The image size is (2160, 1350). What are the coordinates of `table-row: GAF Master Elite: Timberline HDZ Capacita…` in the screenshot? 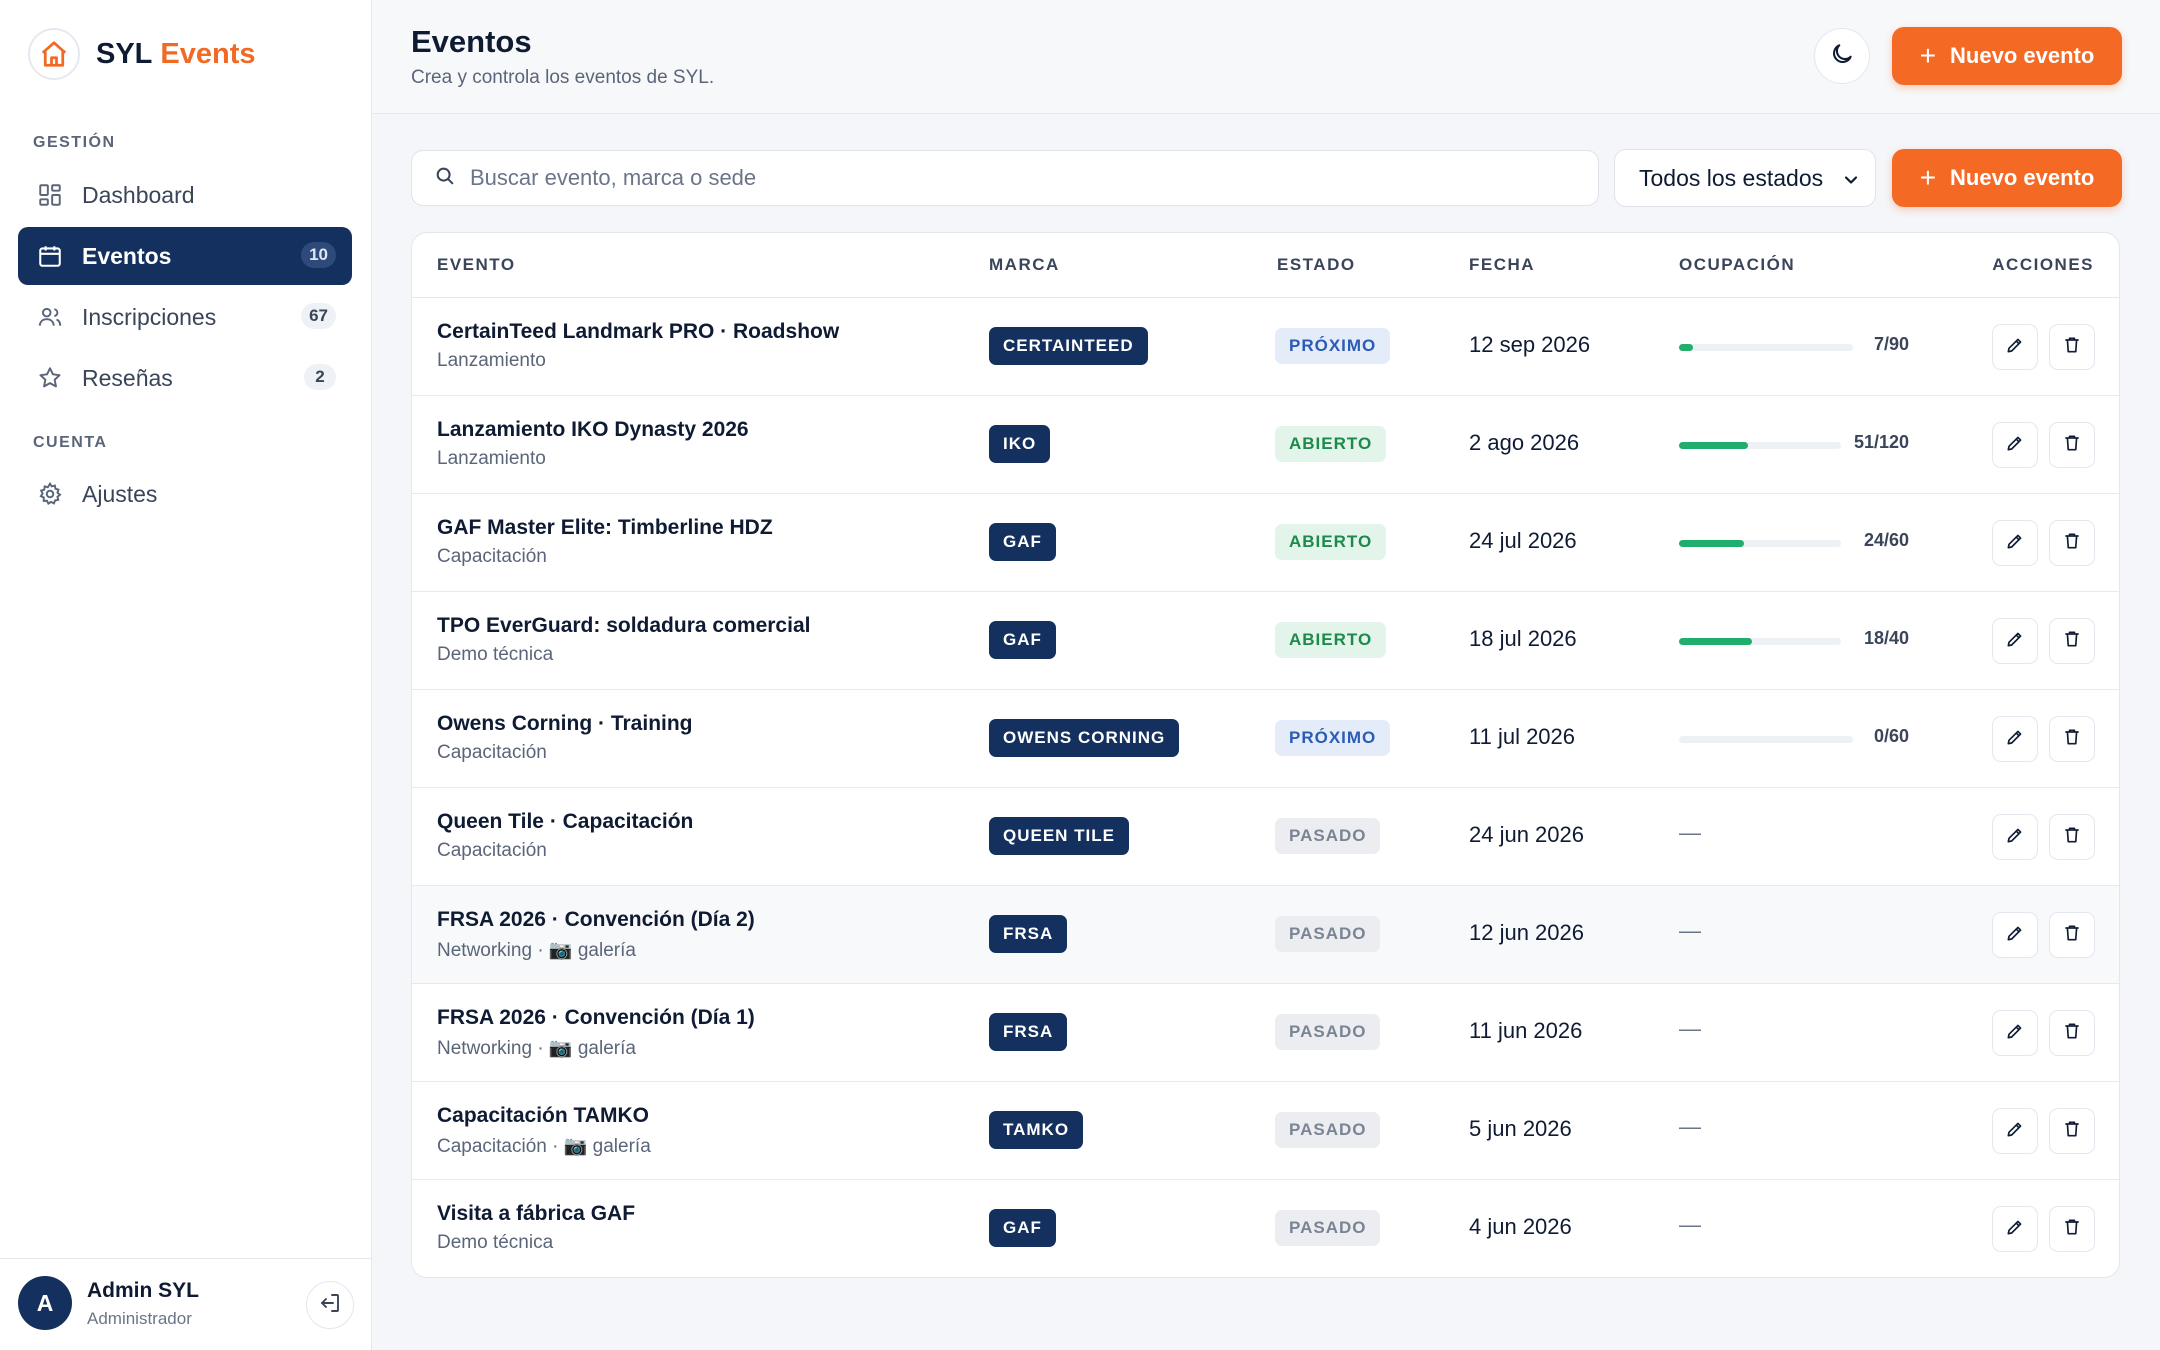 It's located at (1265, 543).